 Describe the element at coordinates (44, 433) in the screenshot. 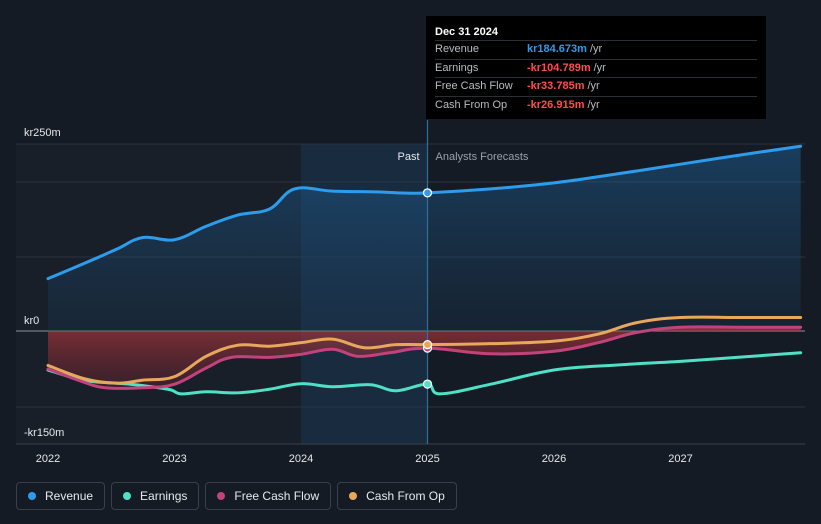

I see `y-tick-label: -kr150m` at that location.